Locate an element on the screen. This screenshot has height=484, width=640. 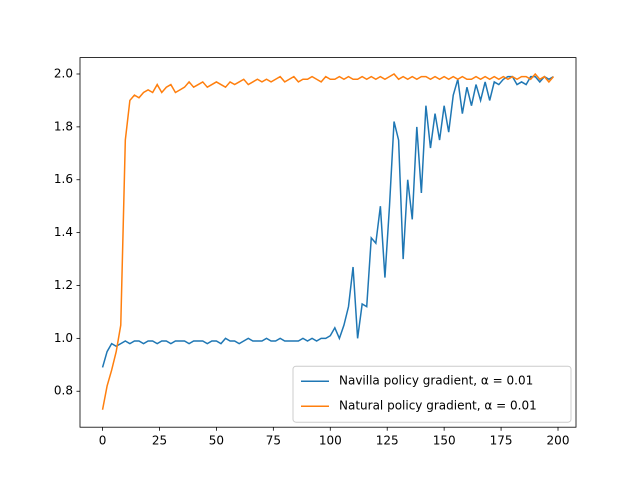
legend-label: Navilla policy gradient, α = 0.01 is located at coordinates (436, 381).